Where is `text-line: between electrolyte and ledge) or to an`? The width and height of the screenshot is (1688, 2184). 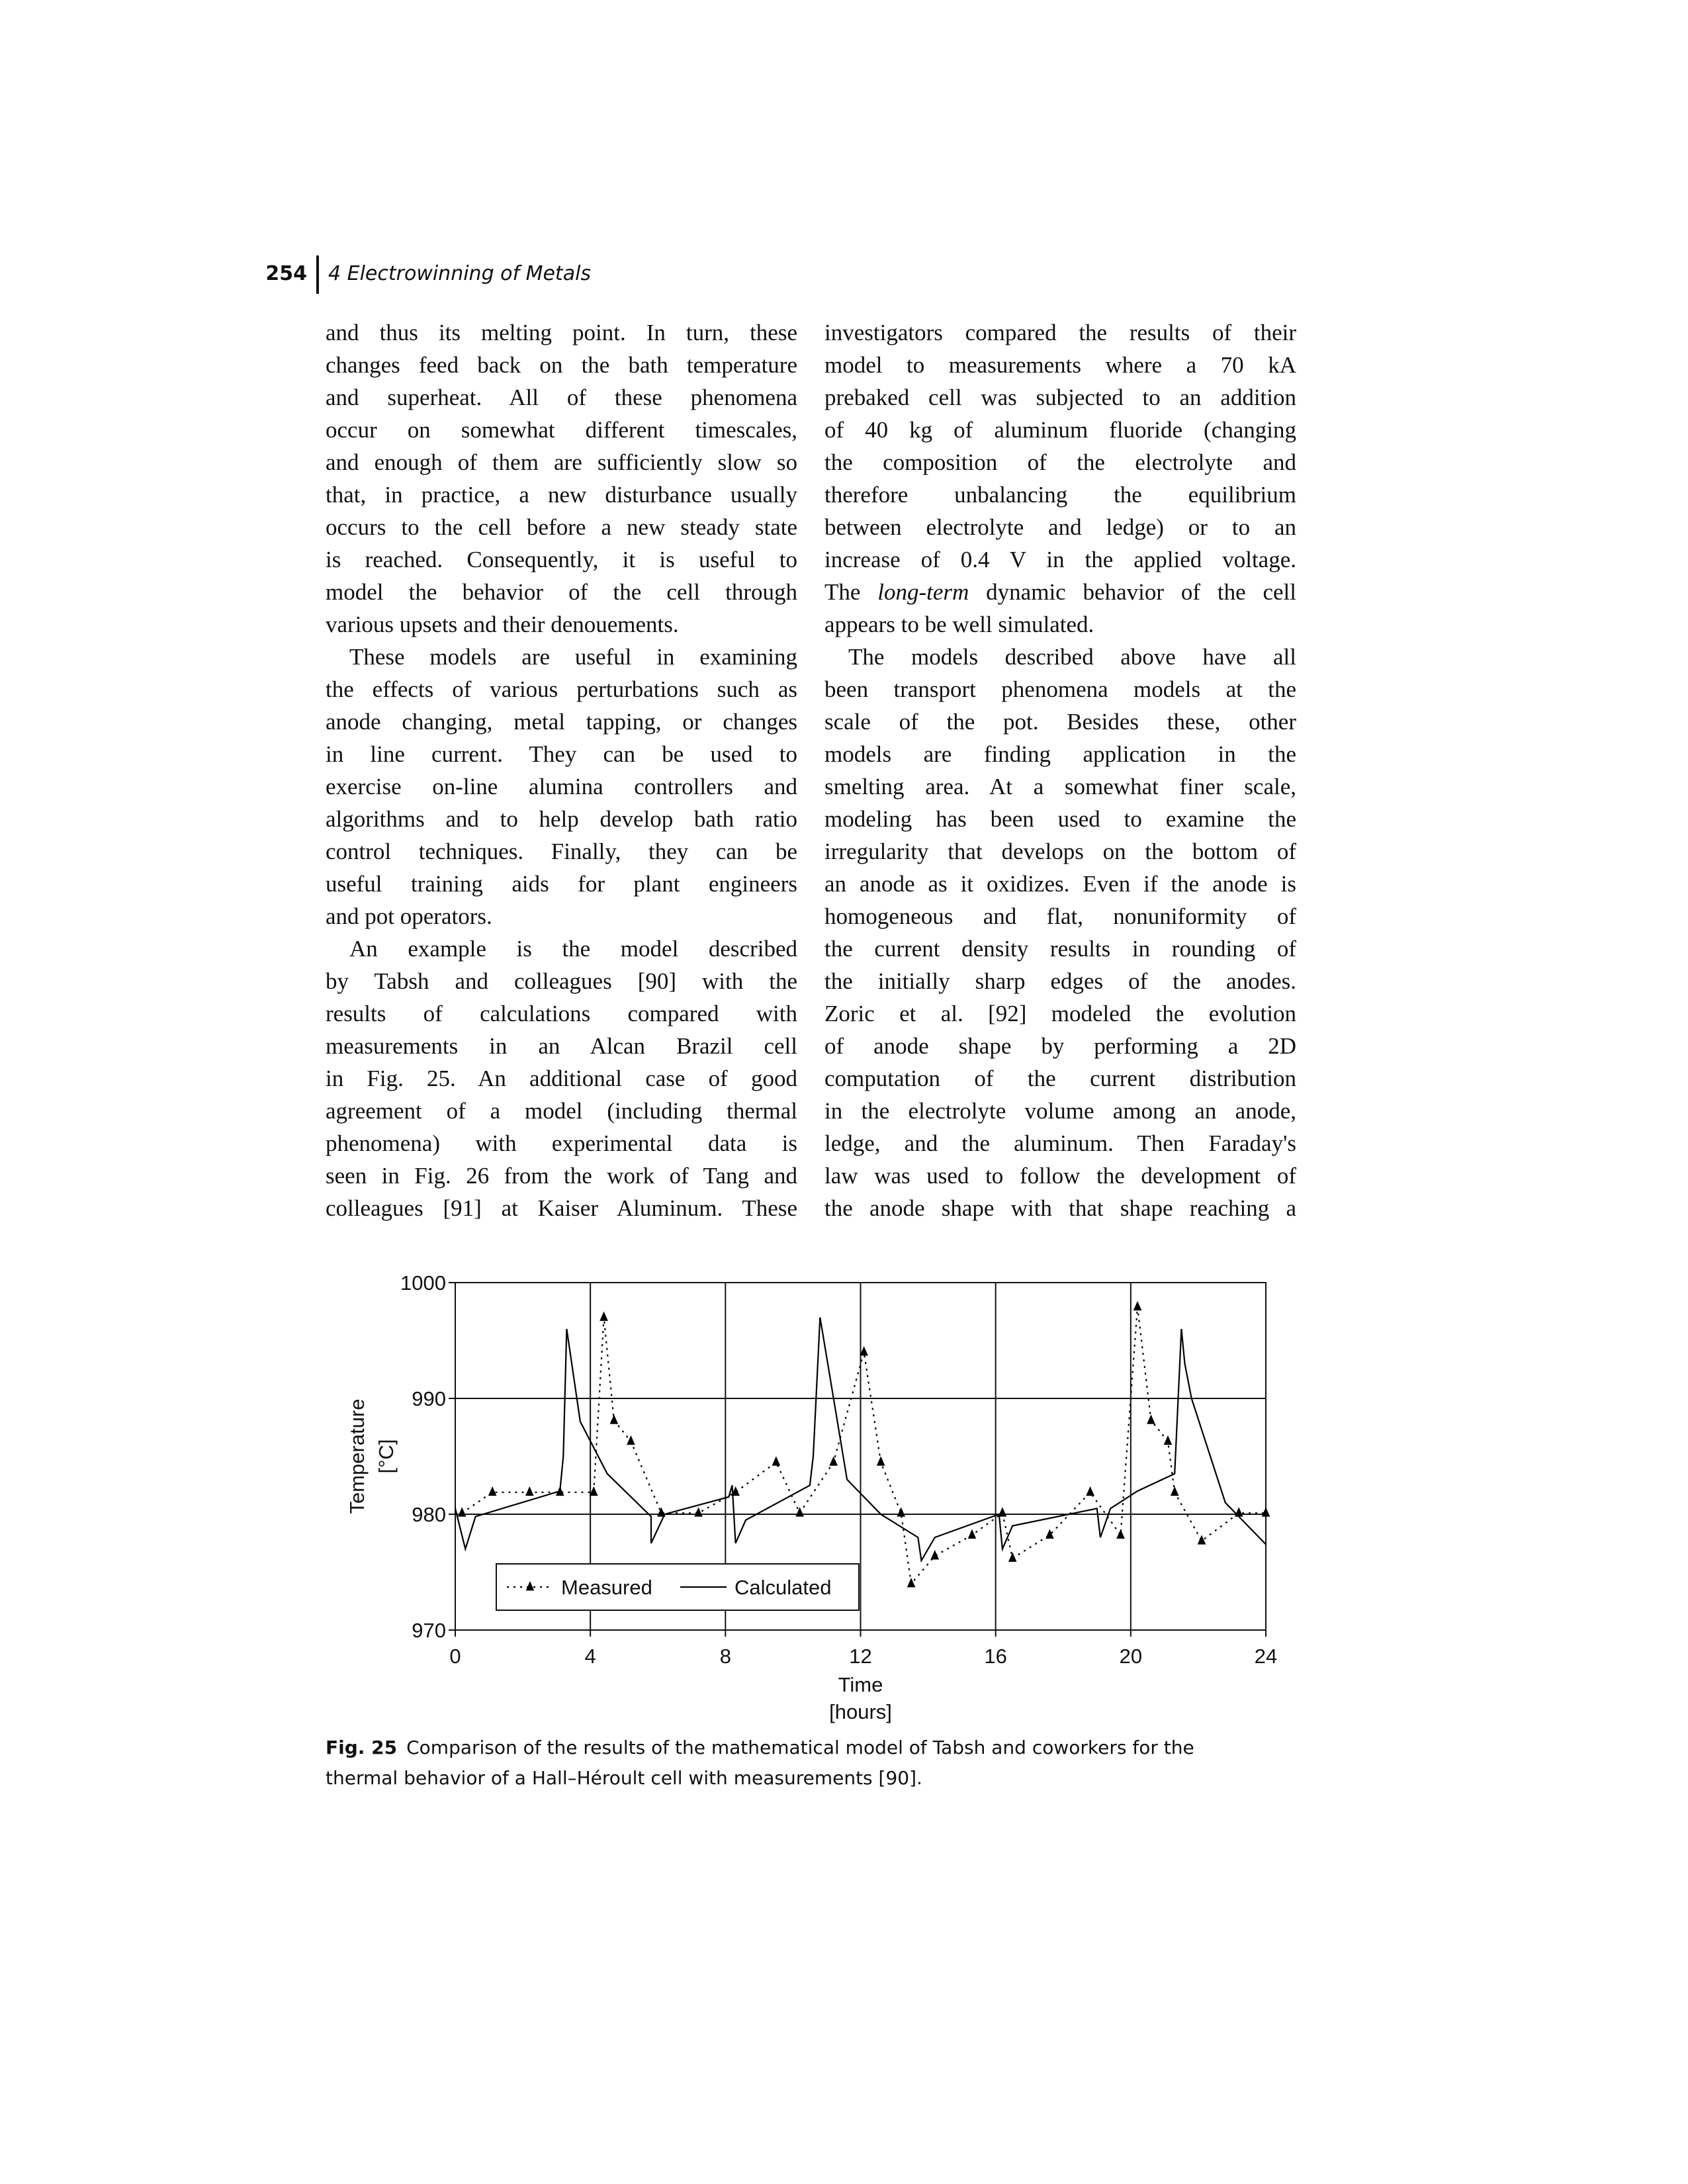
text-line: between electrolyte and ledge) or to an is located at coordinates (1060, 527).